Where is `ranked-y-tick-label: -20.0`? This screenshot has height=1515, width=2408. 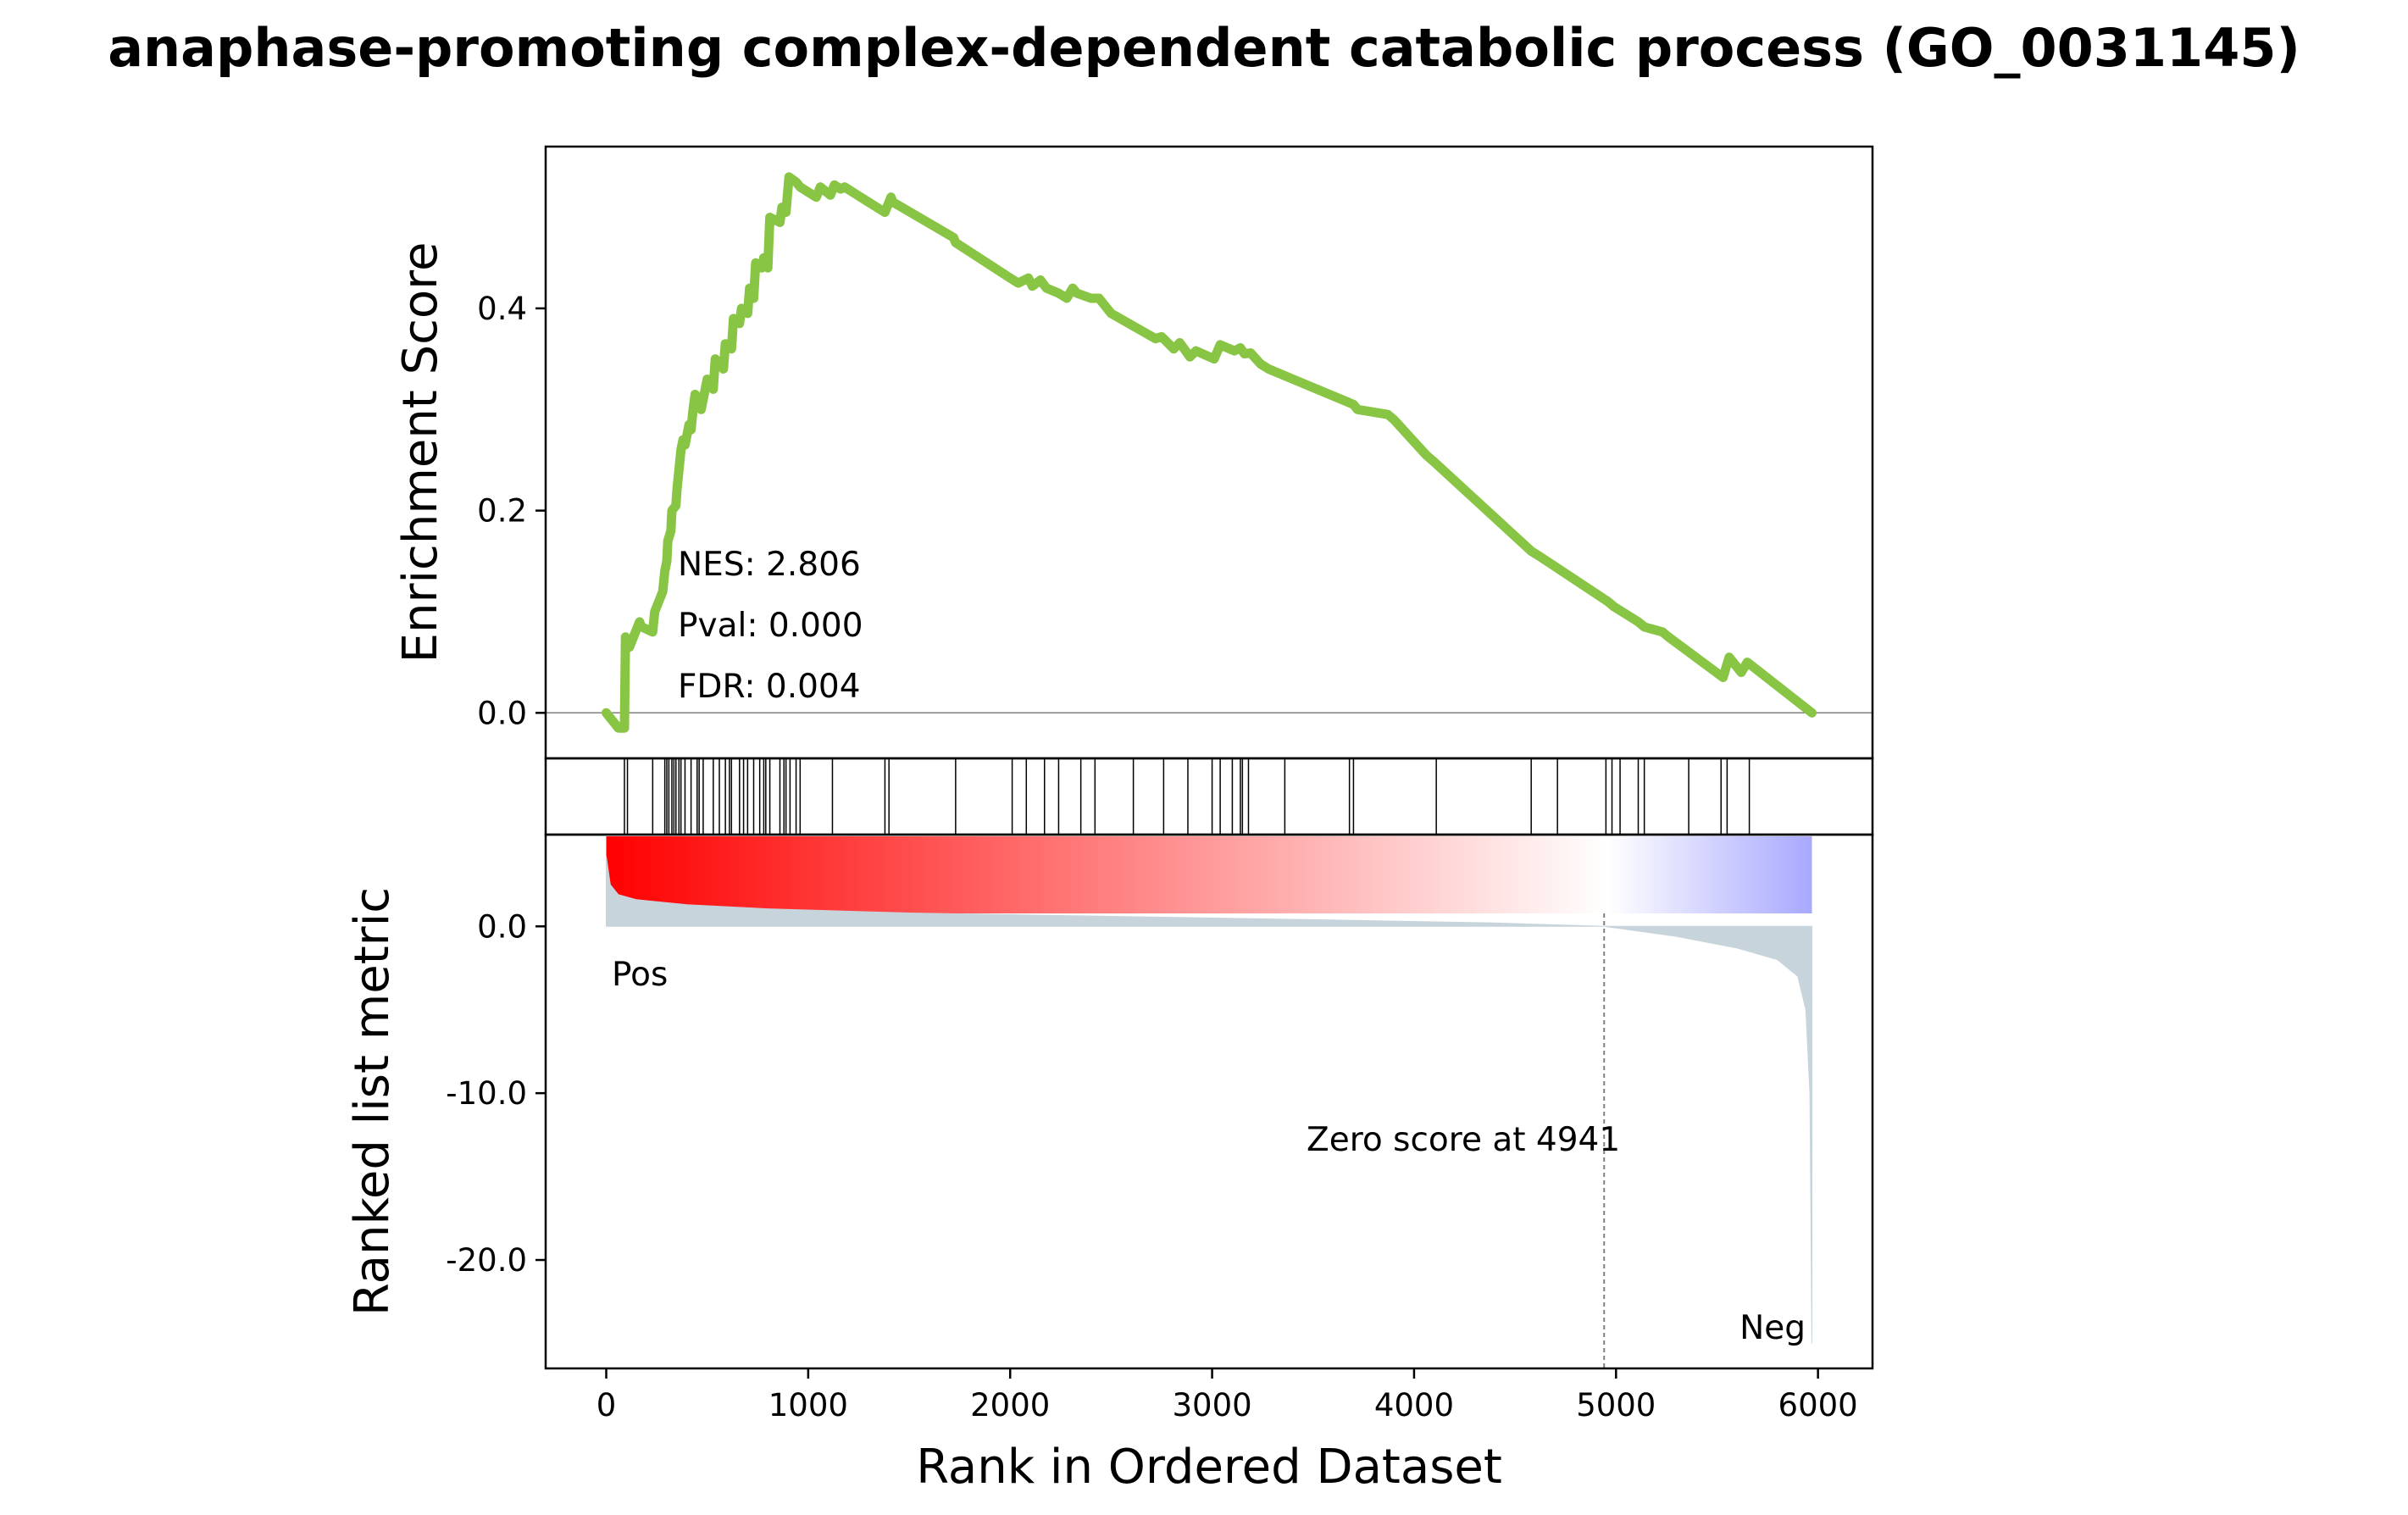 ranked-y-tick-label: -20.0 is located at coordinates (487, 1260).